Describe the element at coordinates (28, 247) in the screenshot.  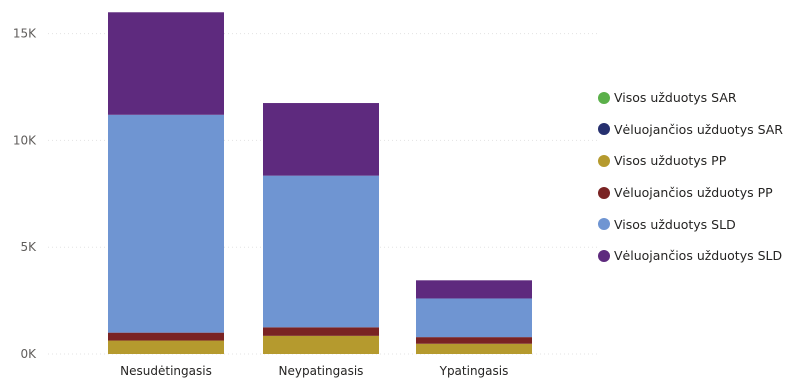
I see `y-tick-label: 5K` at that location.